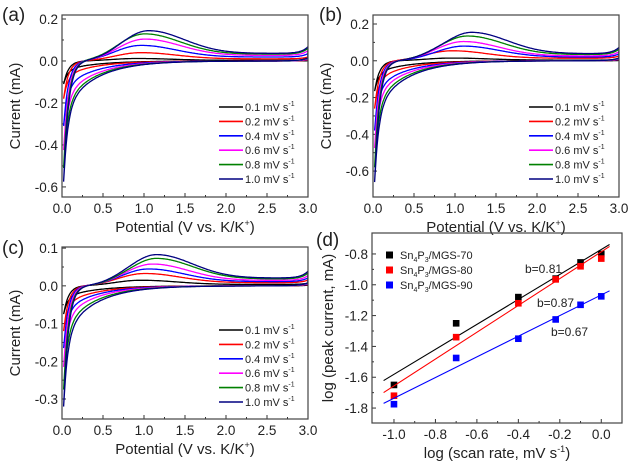 The image size is (641, 467). I want to click on x-tick-label: -0.4, so click(519, 434).